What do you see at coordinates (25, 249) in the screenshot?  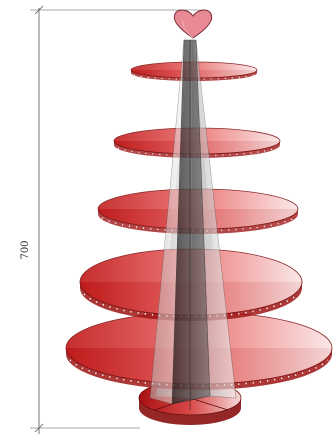 I see `dimension-height-label: 700` at bounding box center [25, 249].